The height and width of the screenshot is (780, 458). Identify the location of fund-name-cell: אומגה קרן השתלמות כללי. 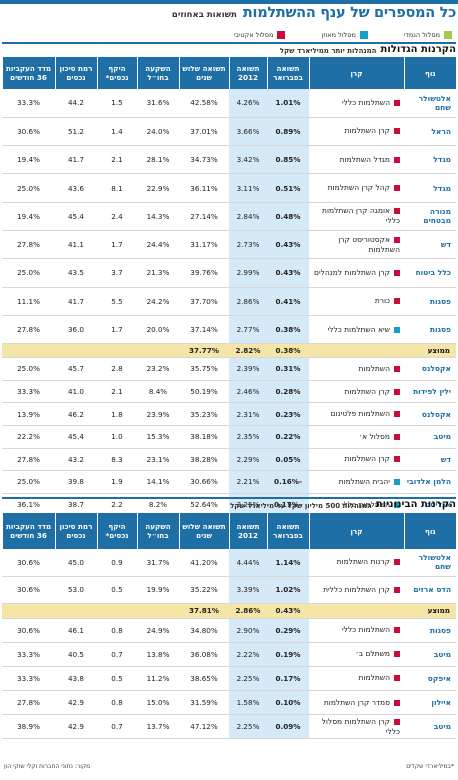
(356, 216).